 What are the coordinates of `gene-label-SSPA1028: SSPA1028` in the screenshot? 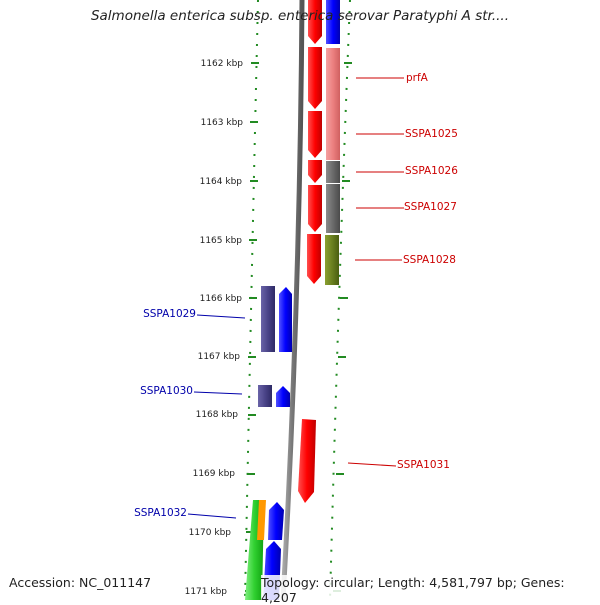 It's located at (429, 260).